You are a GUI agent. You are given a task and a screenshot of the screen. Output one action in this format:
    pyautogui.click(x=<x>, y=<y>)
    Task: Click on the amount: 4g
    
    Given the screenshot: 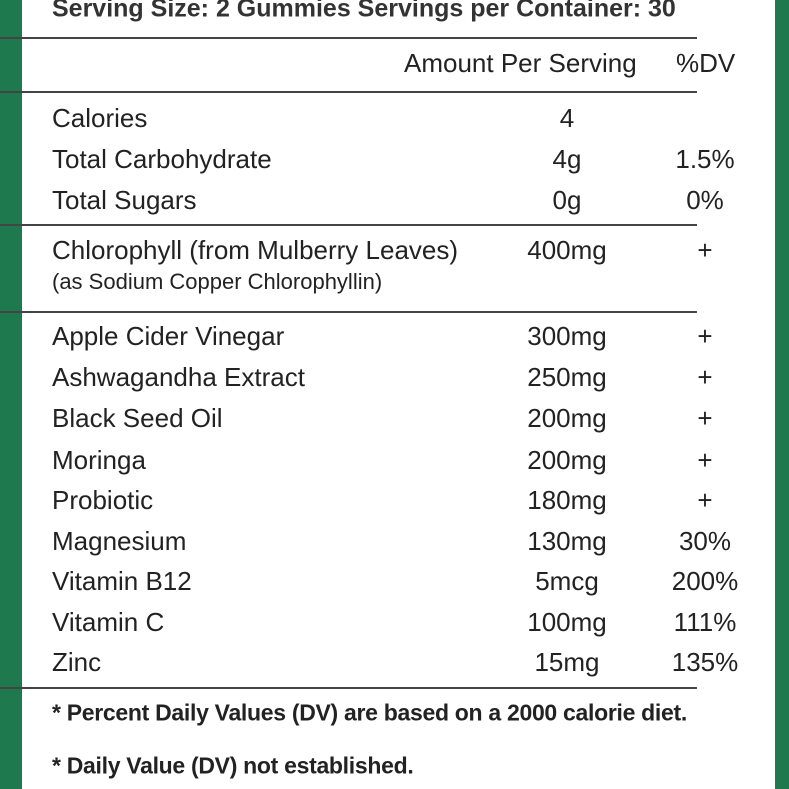 What is the action you would take?
    pyautogui.click(x=567, y=159)
    